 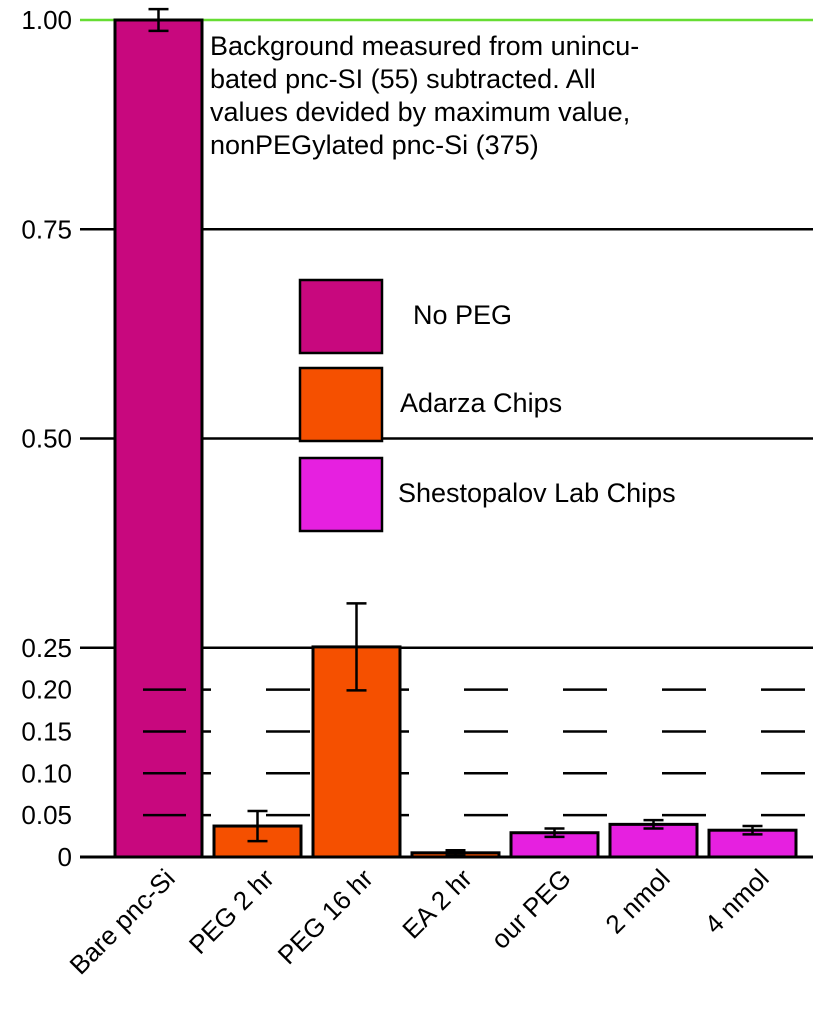 What do you see at coordinates (46, 20) in the screenshot?
I see `y-tick-label: 1.00` at bounding box center [46, 20].